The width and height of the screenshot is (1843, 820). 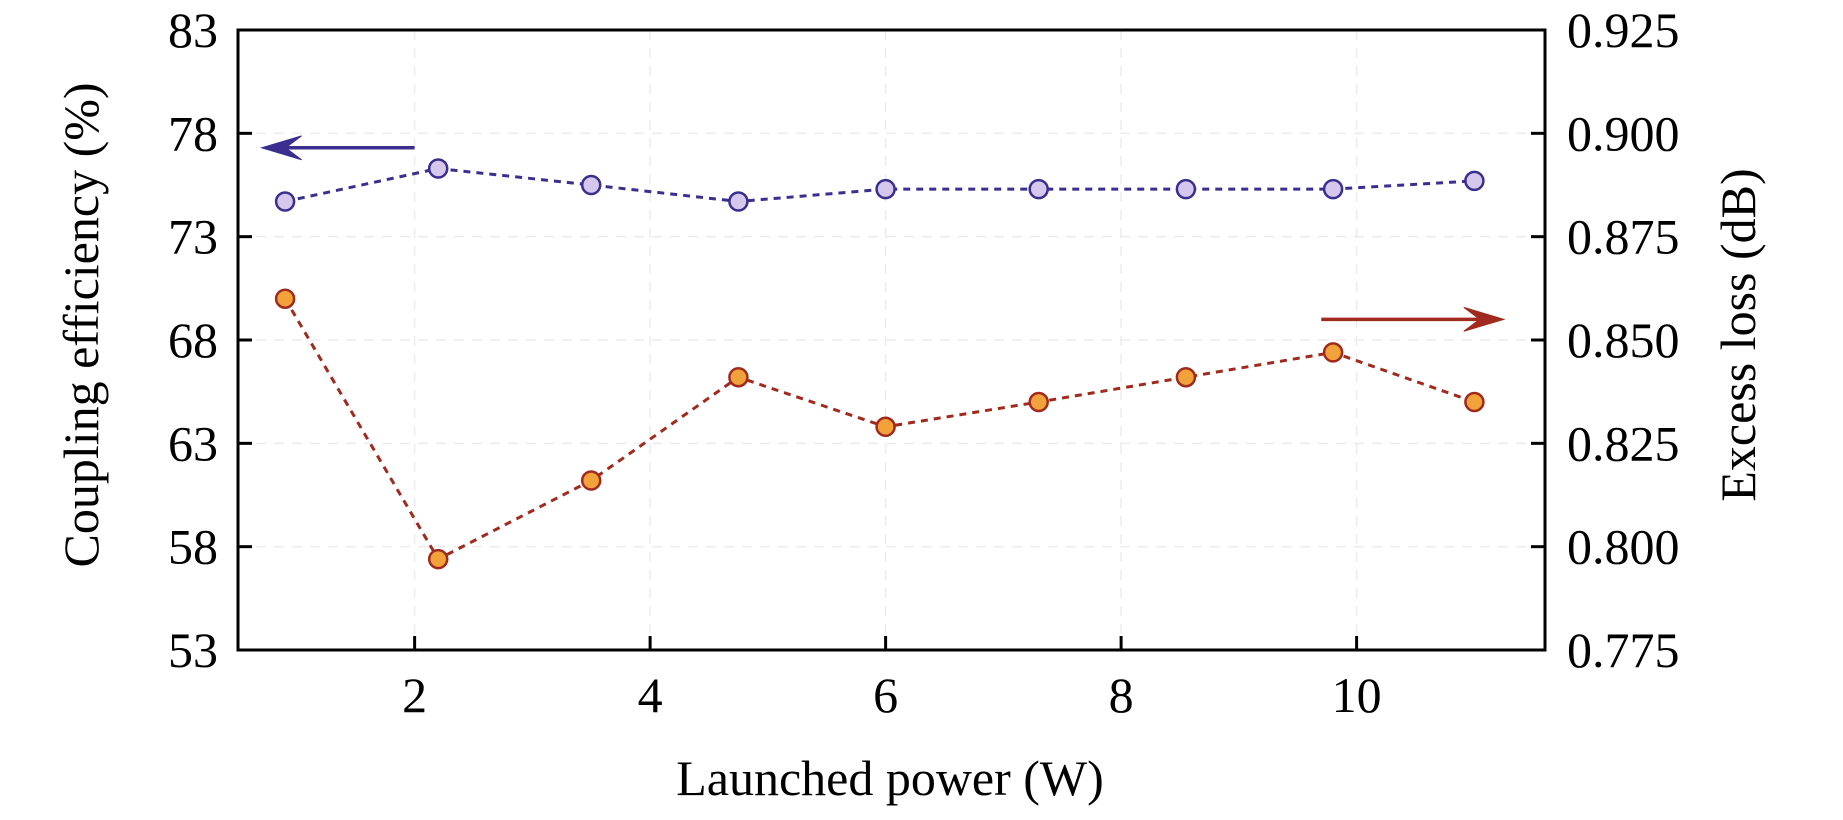 What do you see at coordinates (81, 324) in the screenshot?
I see `y-axis-left-label: Coupling efficiency (%)` at bounding box center [81, 324].